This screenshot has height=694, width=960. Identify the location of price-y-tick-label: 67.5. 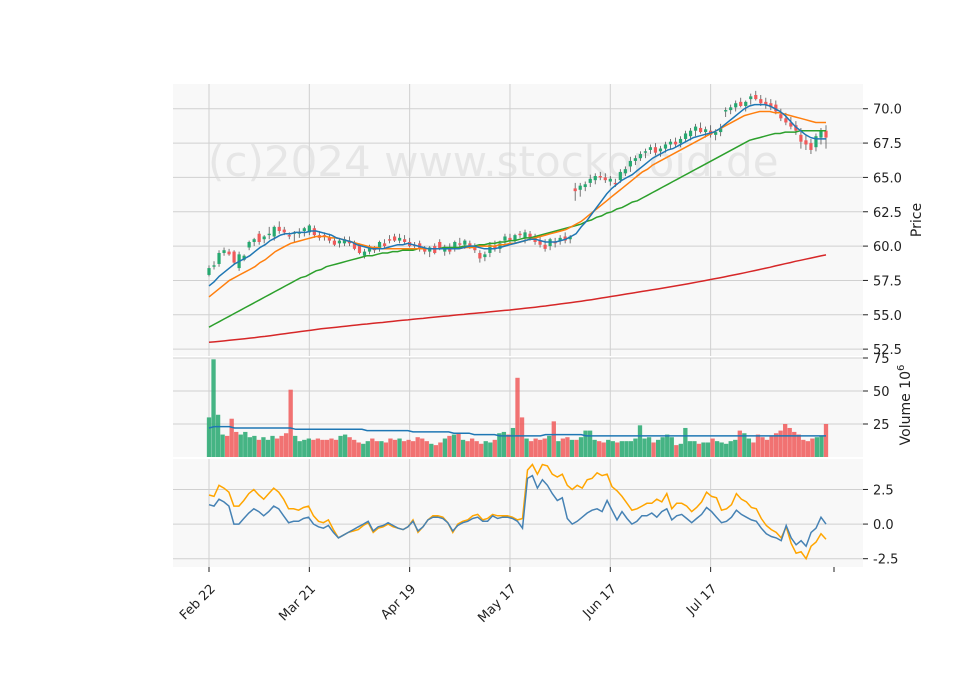
(887, 144).